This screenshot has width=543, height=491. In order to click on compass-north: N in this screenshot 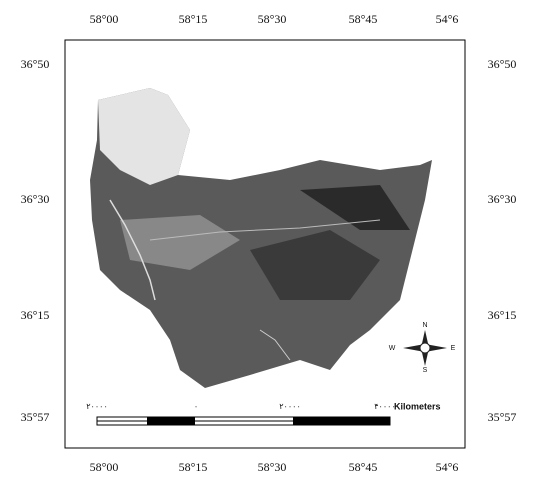, I will do `click(424, 325)`.